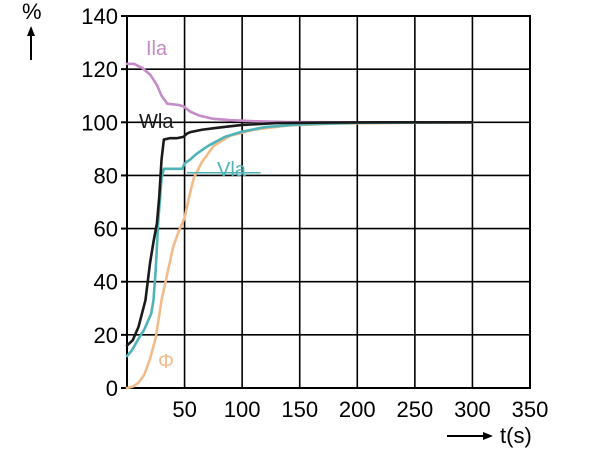 Image resolution: width=600 pixels, height=450 pixels. What do you see at coordinates (99, 122) in the screenshot?
I see `y-tick-label: 100` at bounding box center [99, 122].